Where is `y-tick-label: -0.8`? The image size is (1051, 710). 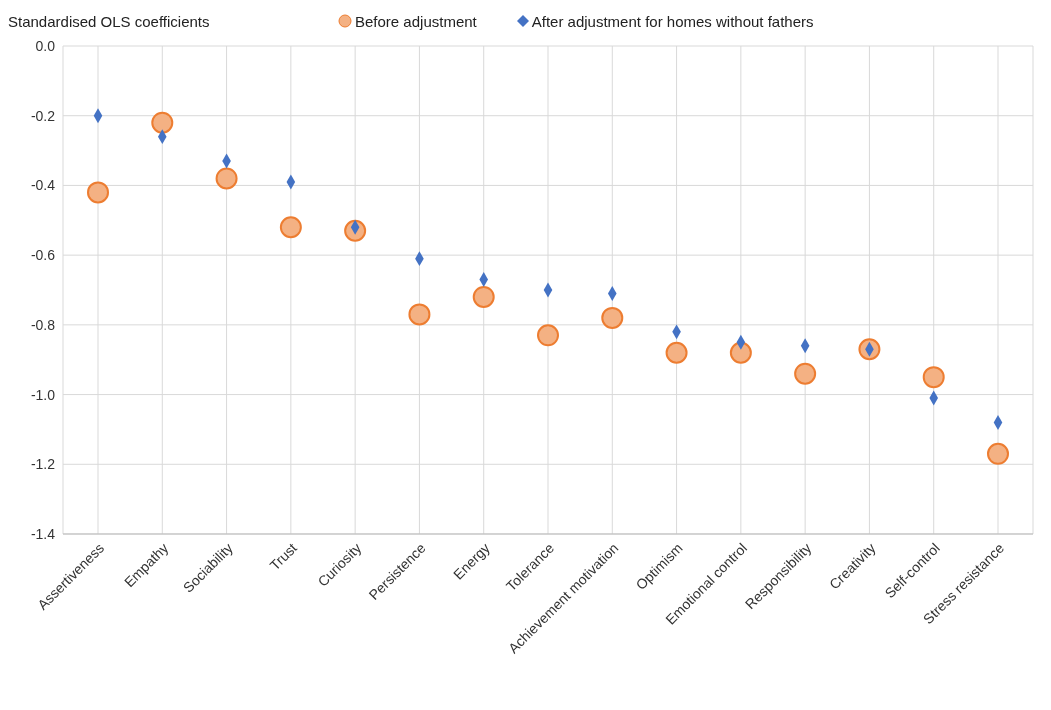
y-tick-label: -0.8 is located at coordinates (43, 324).